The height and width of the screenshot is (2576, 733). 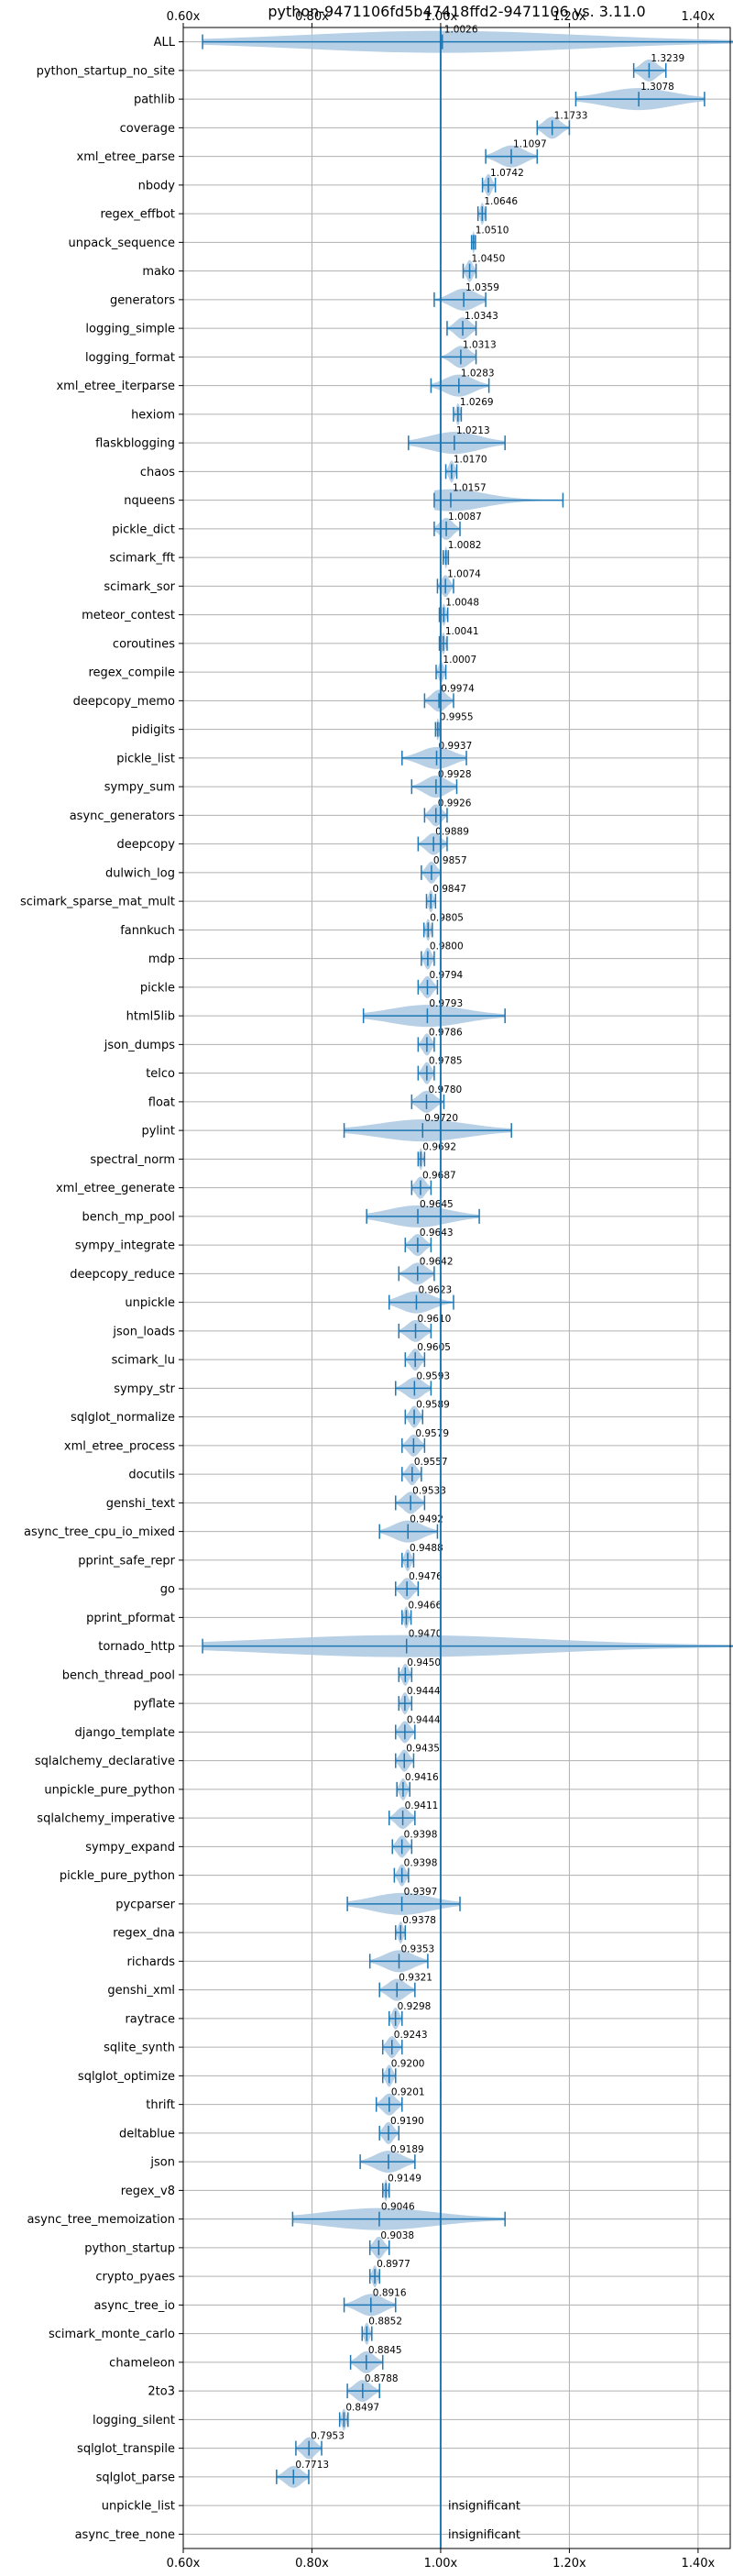 I want to click on row-label: genshi_text, so click(x=140, y=1504).